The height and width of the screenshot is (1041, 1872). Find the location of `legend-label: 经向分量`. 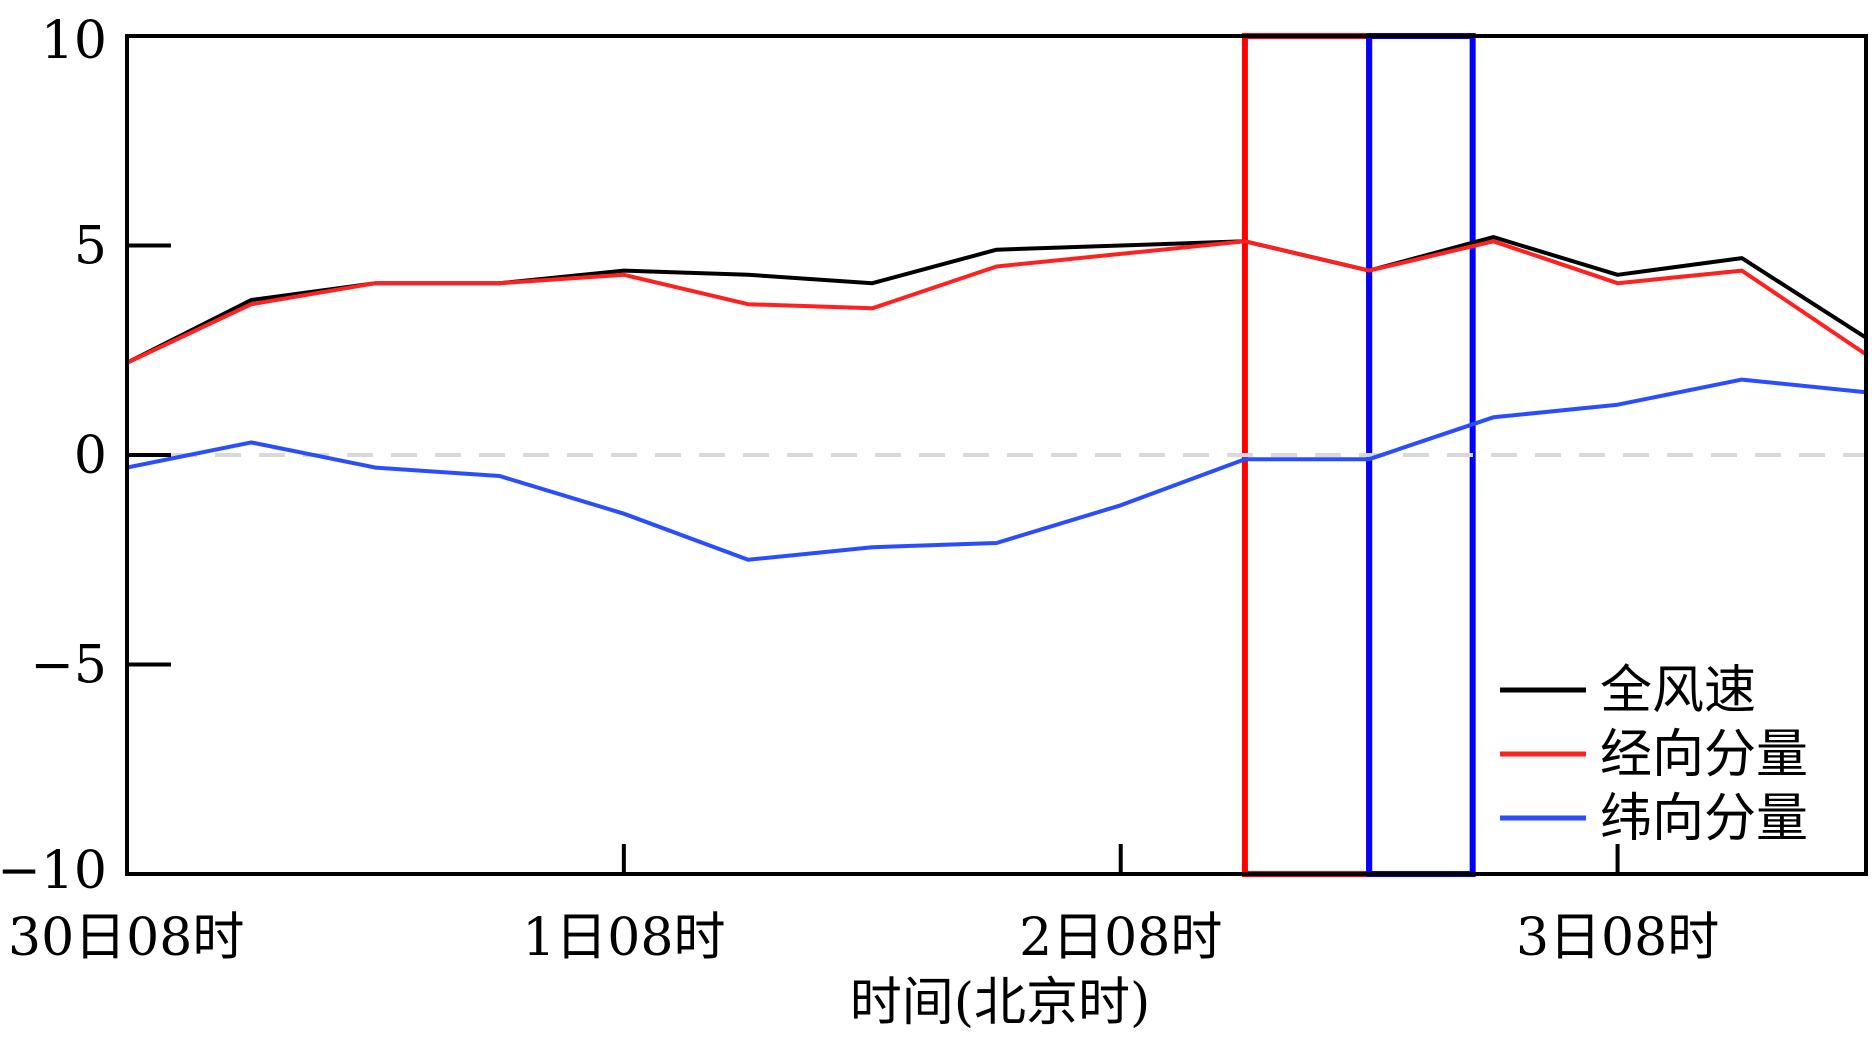

legend-label: 经向分量 is located at coordinates (1704, 755).